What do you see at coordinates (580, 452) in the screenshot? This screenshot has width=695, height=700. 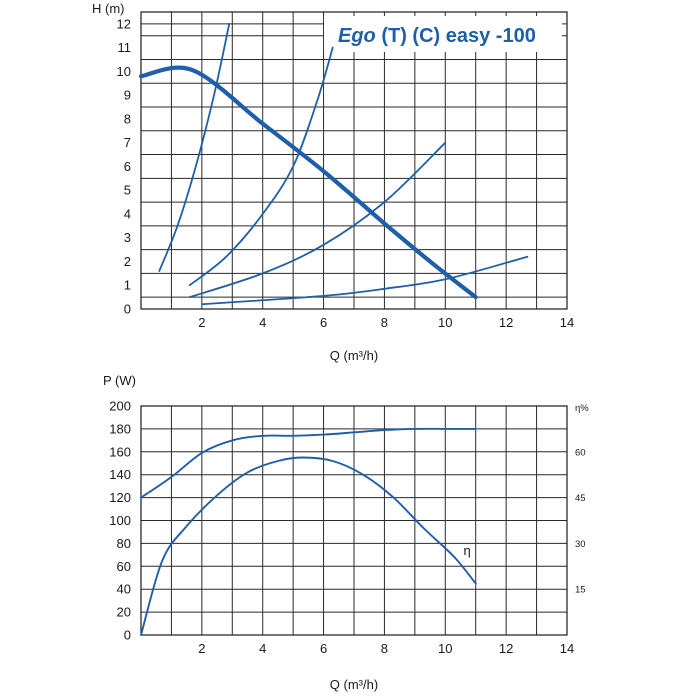 I see `y2-tick-label: 60` at bounding box center [580, 452].